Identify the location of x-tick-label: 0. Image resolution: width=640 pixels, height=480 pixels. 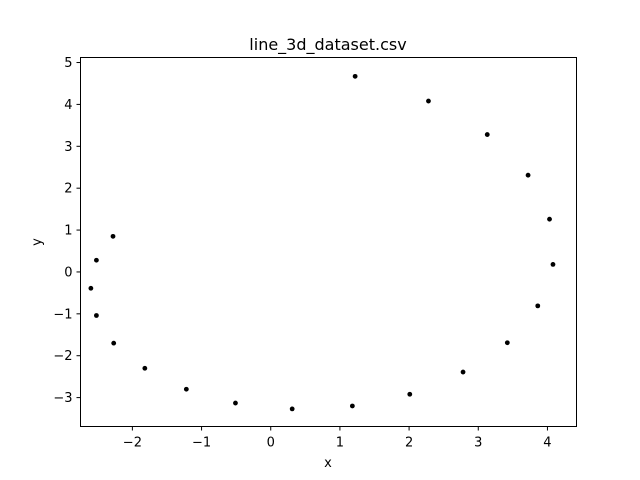
(271, 443).